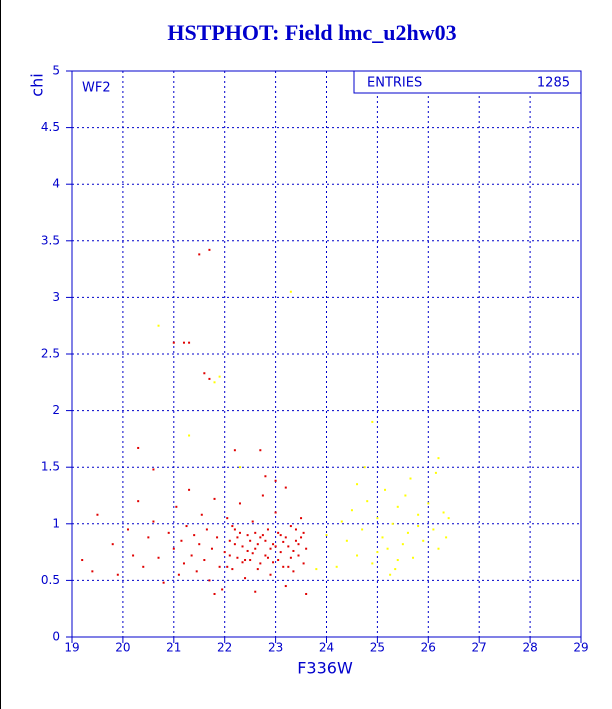 The image size is (612, 709). What do you see at coordinates (224, 648) in the screenshot?
I see `x-tick-label: 22` at bounding box center [224, 648].